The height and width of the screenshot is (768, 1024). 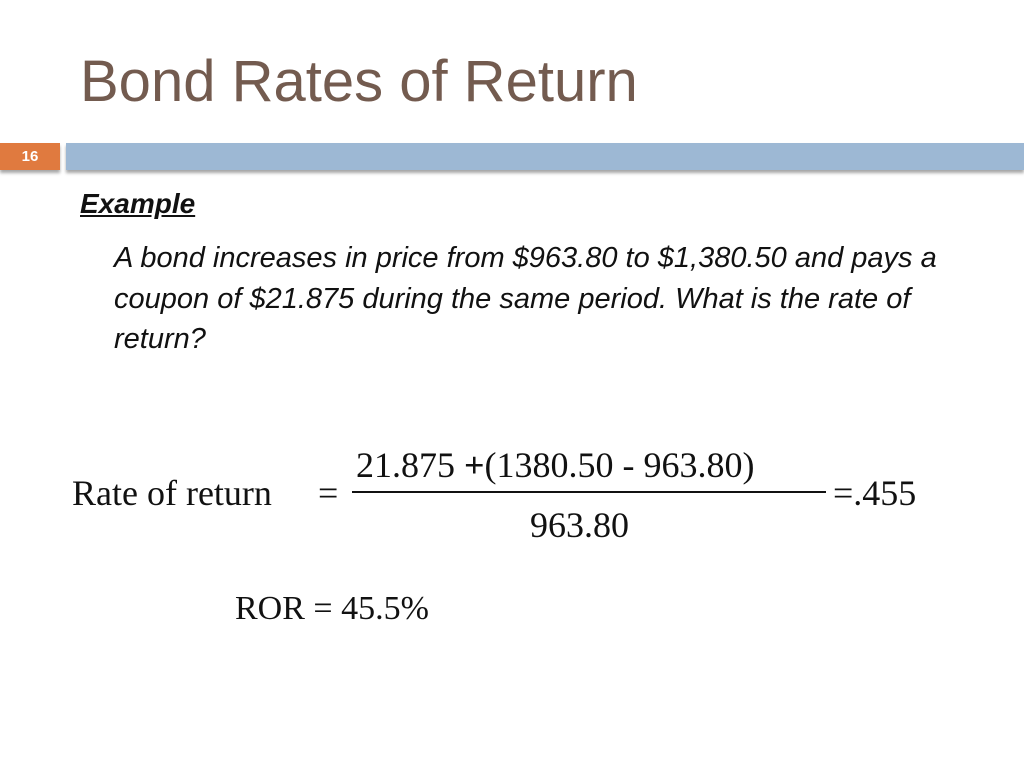 I want to click on formula-equals: =, so click(x=328, y=493).